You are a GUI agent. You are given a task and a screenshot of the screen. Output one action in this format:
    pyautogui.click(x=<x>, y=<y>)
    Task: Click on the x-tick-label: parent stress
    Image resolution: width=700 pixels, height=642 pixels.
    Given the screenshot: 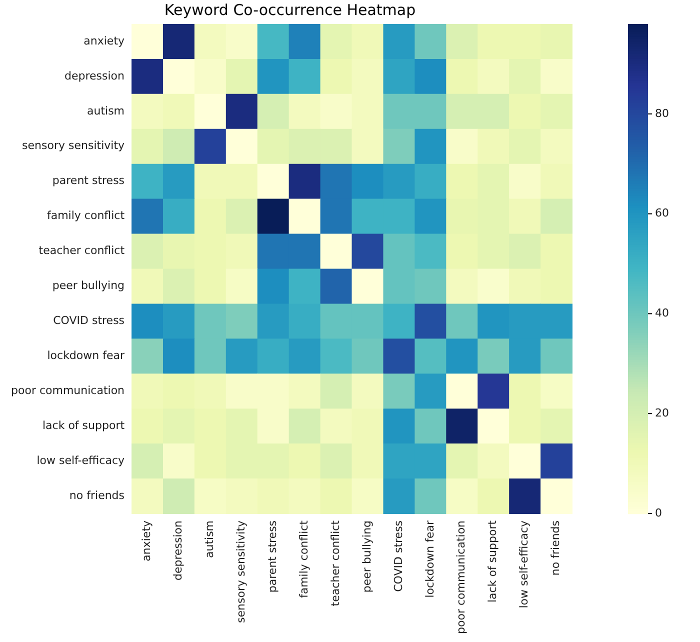 What is the action you would take?
    pyautogui.click(x=272, y=556)
    